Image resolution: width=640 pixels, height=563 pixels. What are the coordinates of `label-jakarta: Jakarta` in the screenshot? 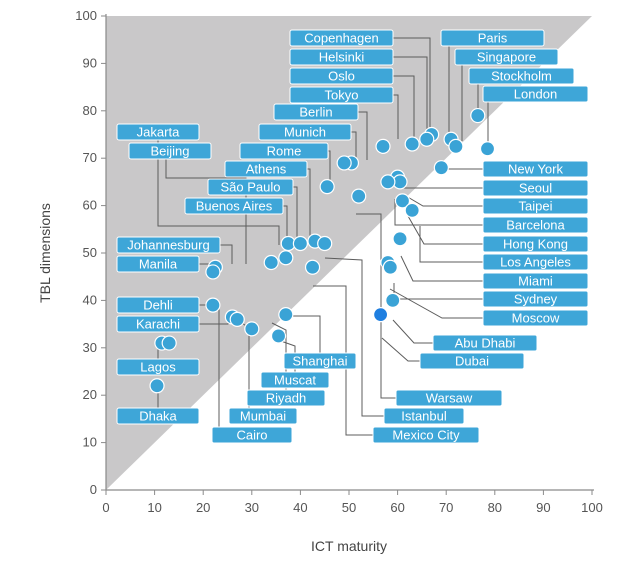 It's located at (158, 132).